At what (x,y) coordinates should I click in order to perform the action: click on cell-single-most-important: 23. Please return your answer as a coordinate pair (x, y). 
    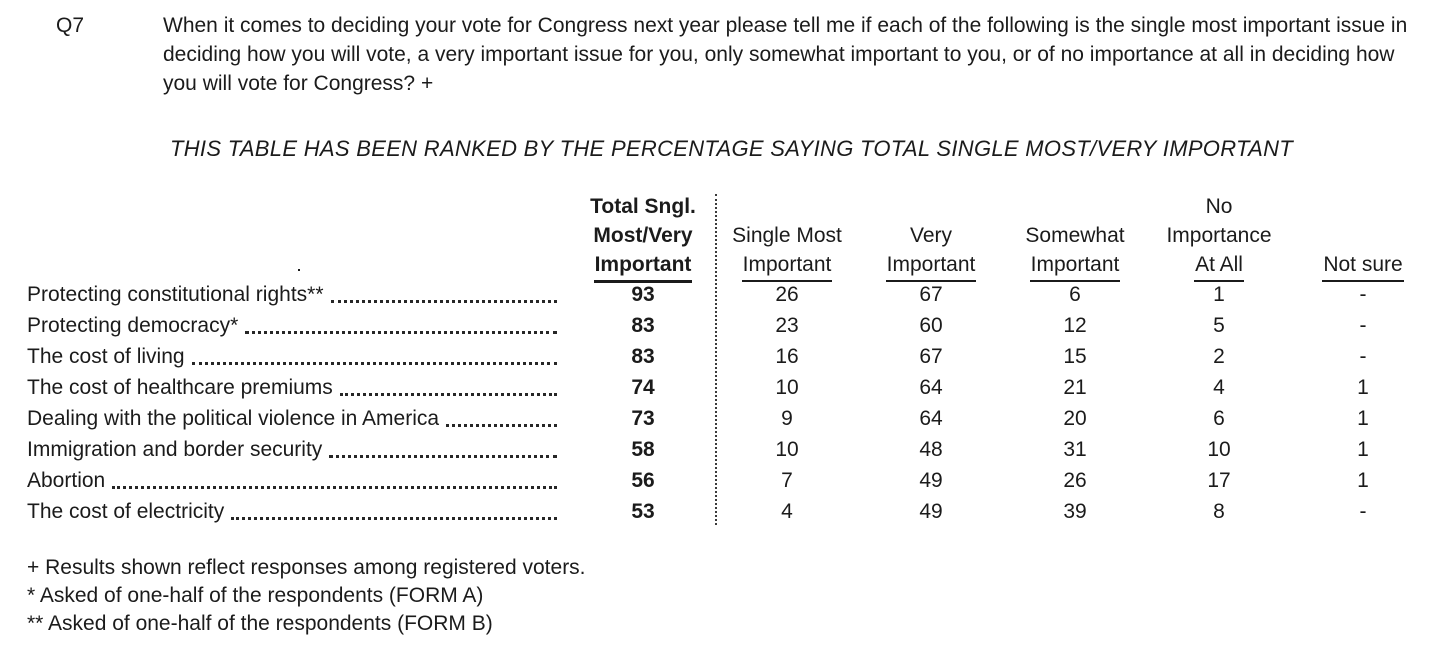
    Looking at the image, I should click on (787, 325).